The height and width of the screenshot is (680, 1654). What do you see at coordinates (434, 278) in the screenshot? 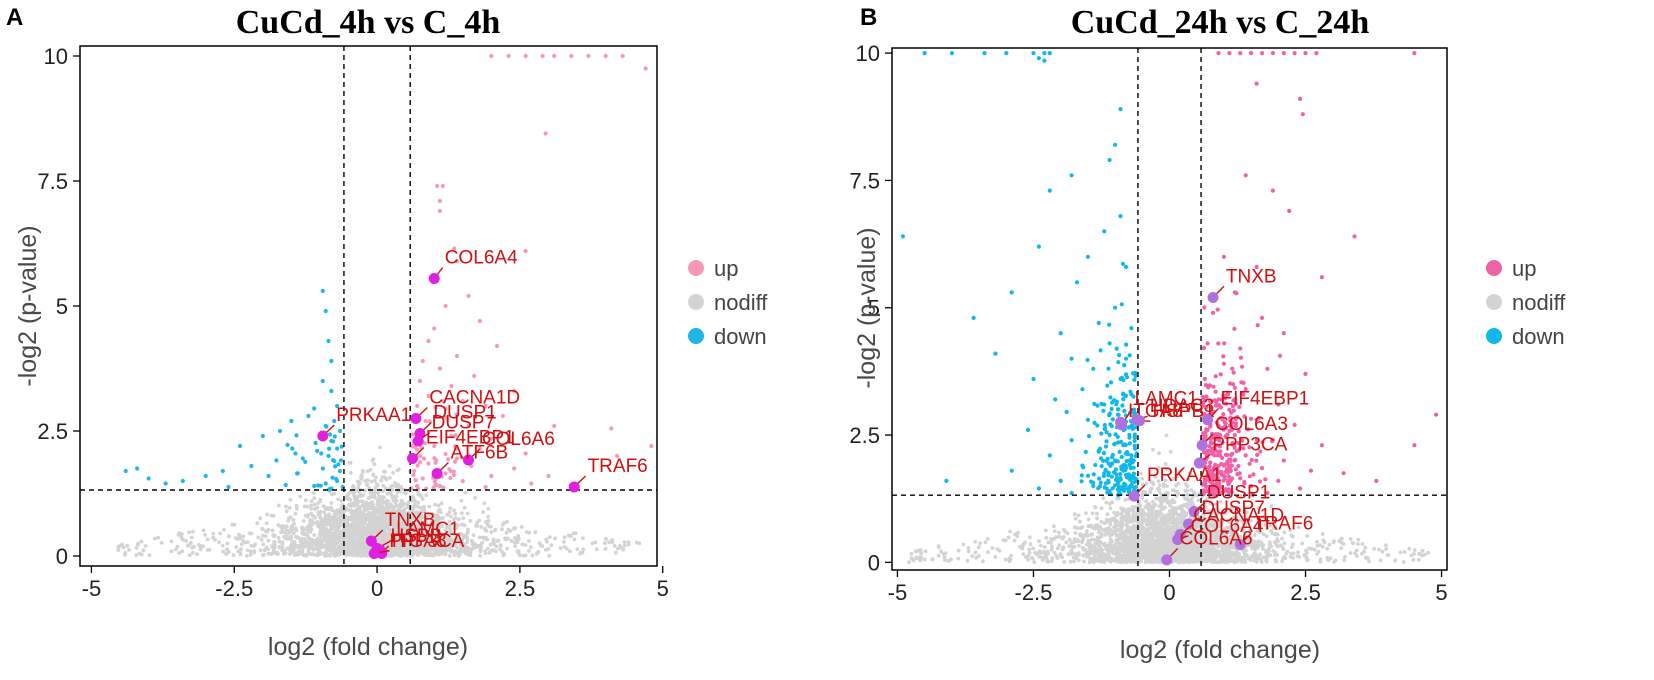
I see `highlighted-gene-point` at bounding box center [434, 278].